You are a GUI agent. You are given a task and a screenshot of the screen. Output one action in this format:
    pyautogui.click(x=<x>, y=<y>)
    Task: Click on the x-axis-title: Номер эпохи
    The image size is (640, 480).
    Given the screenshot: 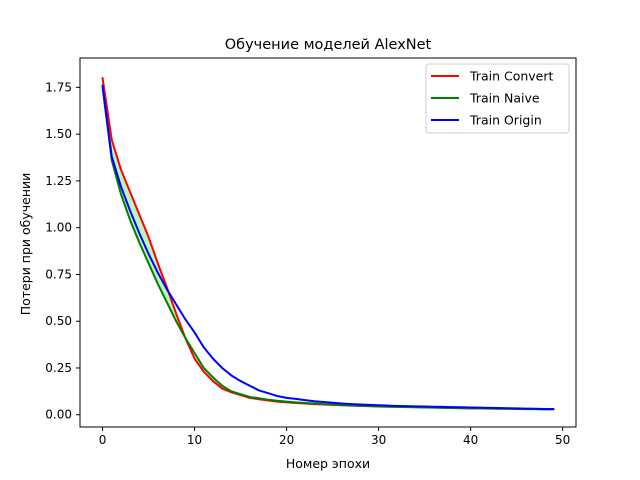 What is the action you would take?
    pyautogui.click(x=328, y=463)
    